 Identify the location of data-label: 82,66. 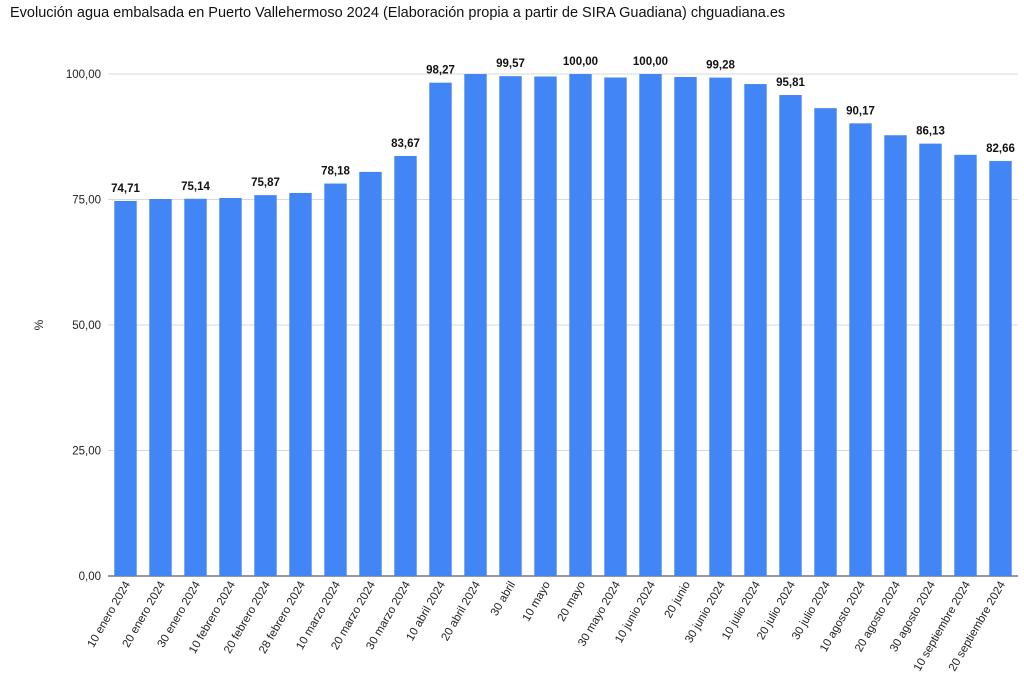
(1000, 149).